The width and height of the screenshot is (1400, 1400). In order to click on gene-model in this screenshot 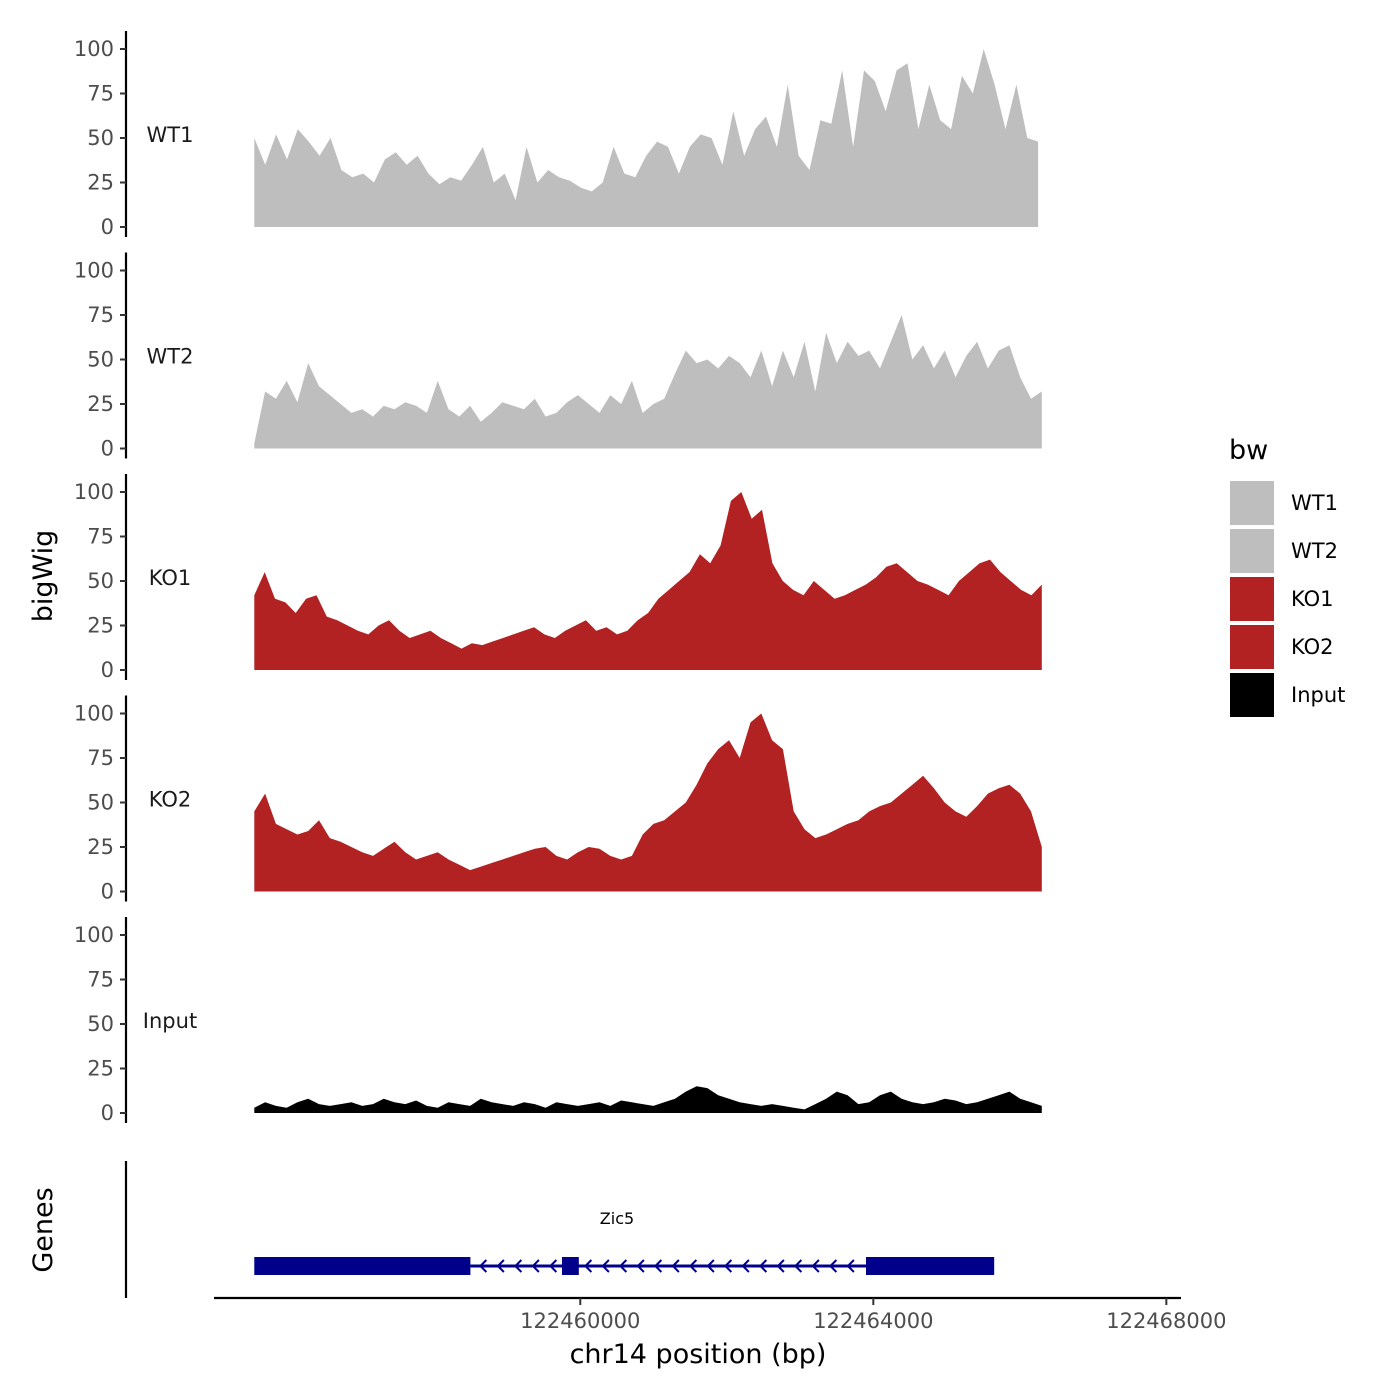, I will do `click(624, 1266)`.